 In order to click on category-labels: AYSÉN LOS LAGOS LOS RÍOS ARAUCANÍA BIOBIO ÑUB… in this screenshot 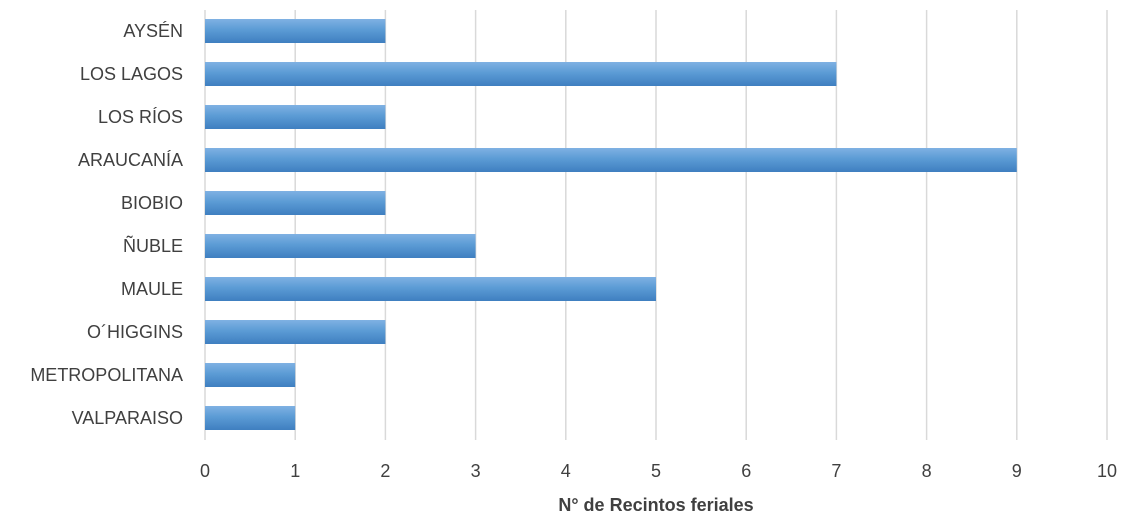, I will do `click(106, 224)`.